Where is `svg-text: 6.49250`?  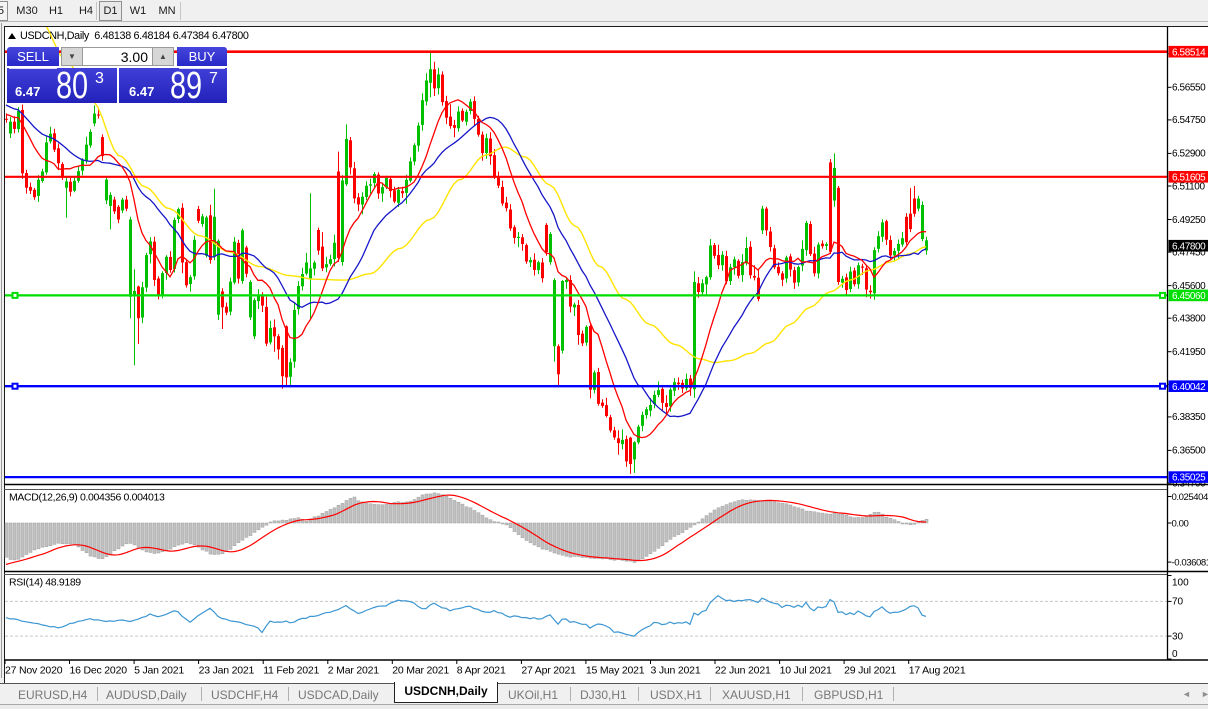
svg-text: 6.49250 is located at coordinates (1189, 220).